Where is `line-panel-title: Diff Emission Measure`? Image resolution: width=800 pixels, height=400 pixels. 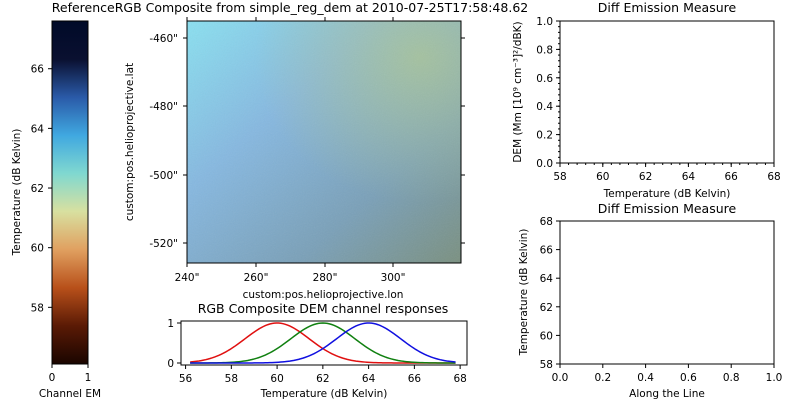
line-panel-title: Diff Emission Measure is located at coordinates (667, 208).